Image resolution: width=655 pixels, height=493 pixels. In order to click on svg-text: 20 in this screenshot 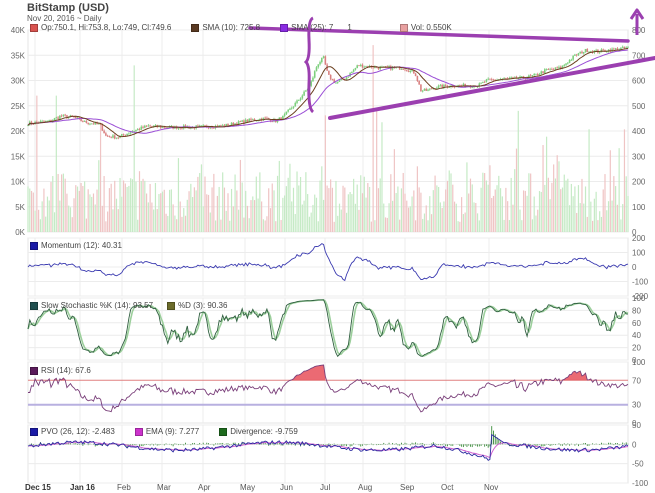, I will do `click(636, 348)`.